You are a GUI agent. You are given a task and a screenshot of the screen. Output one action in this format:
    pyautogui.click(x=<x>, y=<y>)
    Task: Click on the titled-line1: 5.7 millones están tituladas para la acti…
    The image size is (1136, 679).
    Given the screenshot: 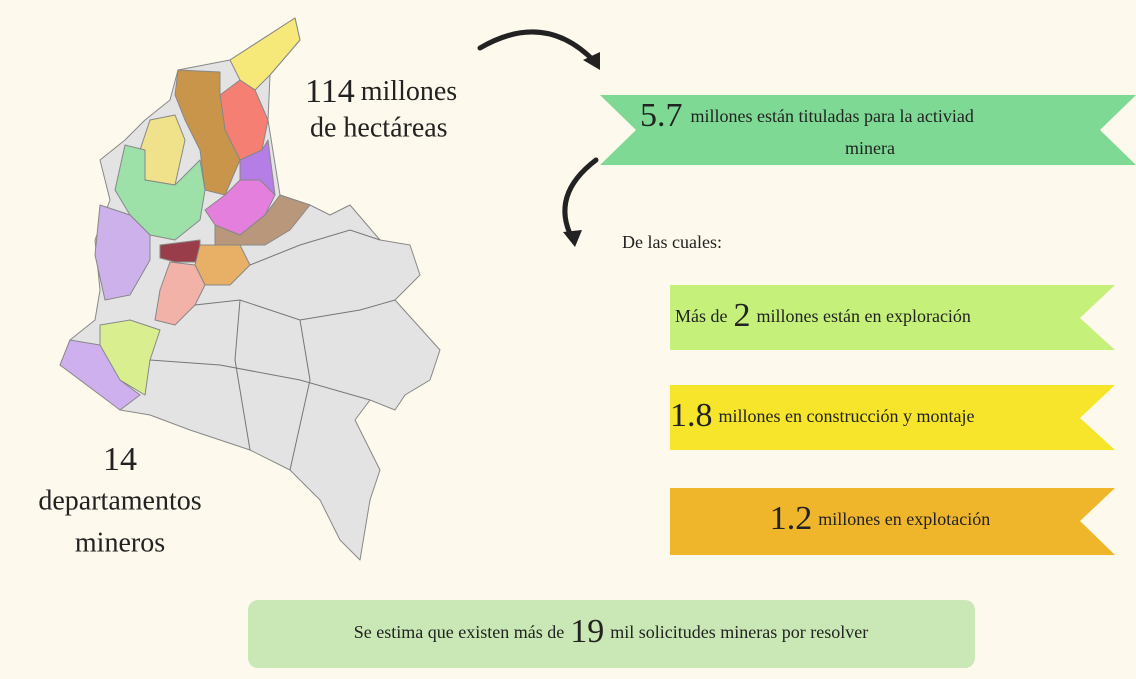 What is the action you would take?
    pyautogui.click(x=807, y=115)
    